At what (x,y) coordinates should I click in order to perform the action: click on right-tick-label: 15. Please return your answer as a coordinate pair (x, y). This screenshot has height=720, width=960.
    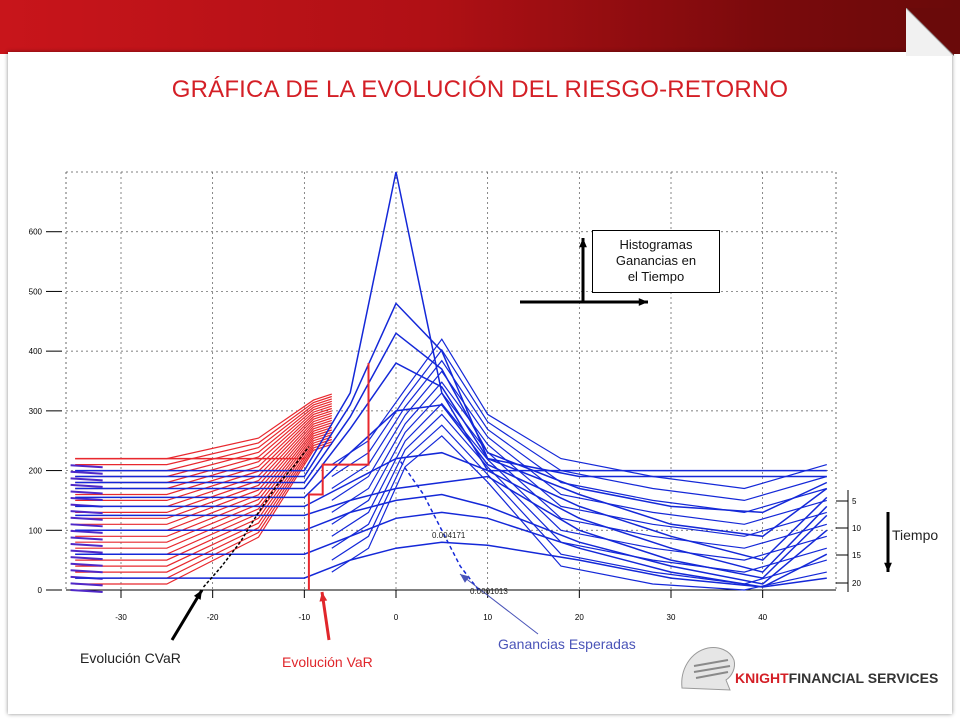
    Looking at the image, I should click on (856, 555).